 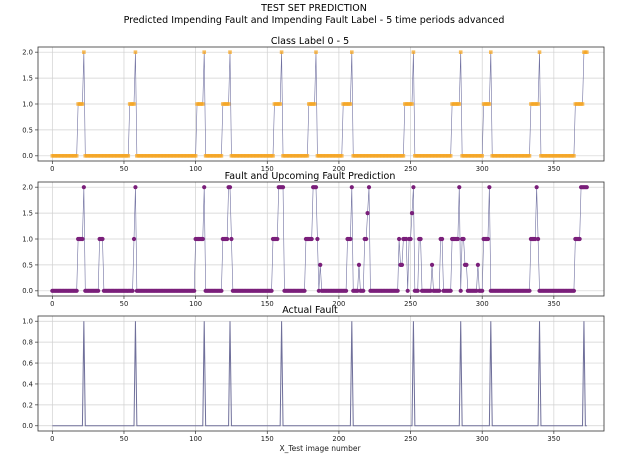 I want to click on y-tick-label: 2.0, so click(x=27, y=188).